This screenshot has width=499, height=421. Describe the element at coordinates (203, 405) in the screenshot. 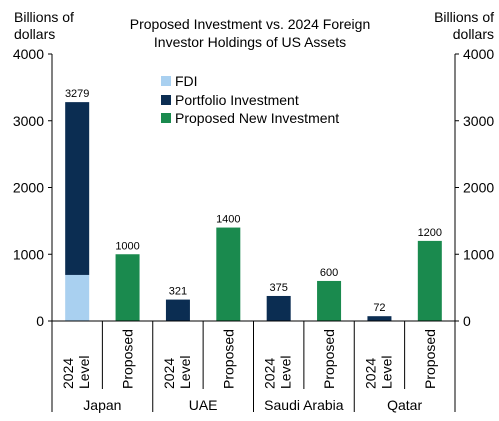

I see `group-label-uae: UAE` at that location.